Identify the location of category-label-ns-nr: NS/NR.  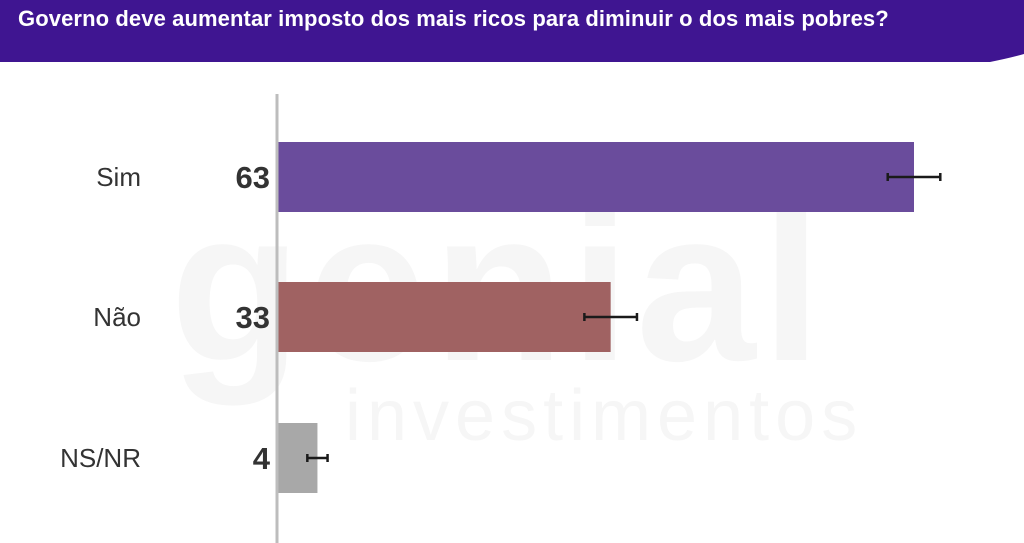
(100, 458).